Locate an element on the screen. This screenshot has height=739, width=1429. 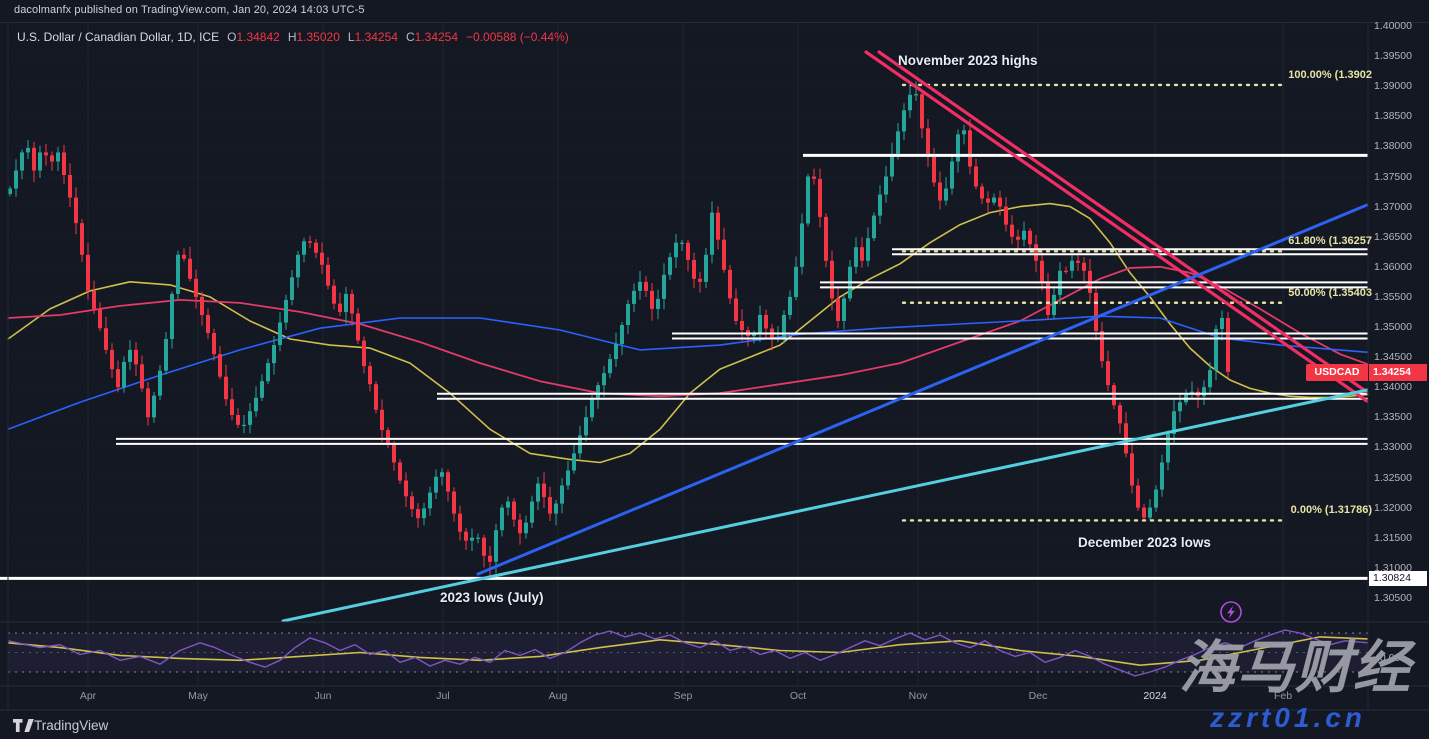
time-tick: Nov is located at coordinates (918, 696).